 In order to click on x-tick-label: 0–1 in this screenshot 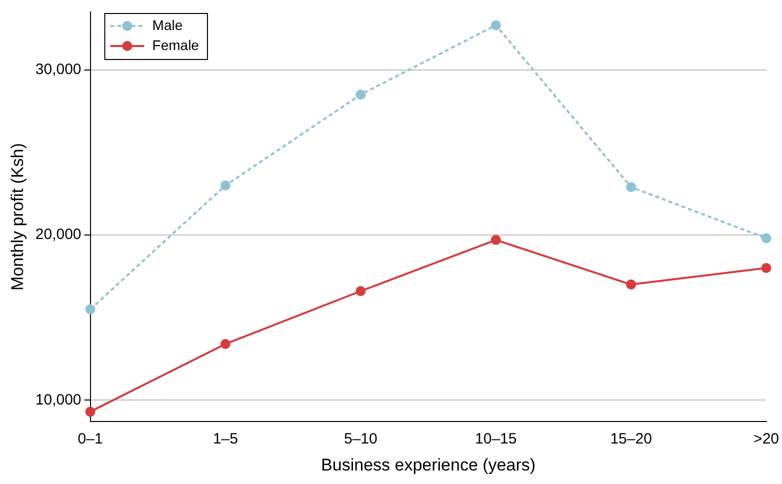, I will do `click(90, 439)`.